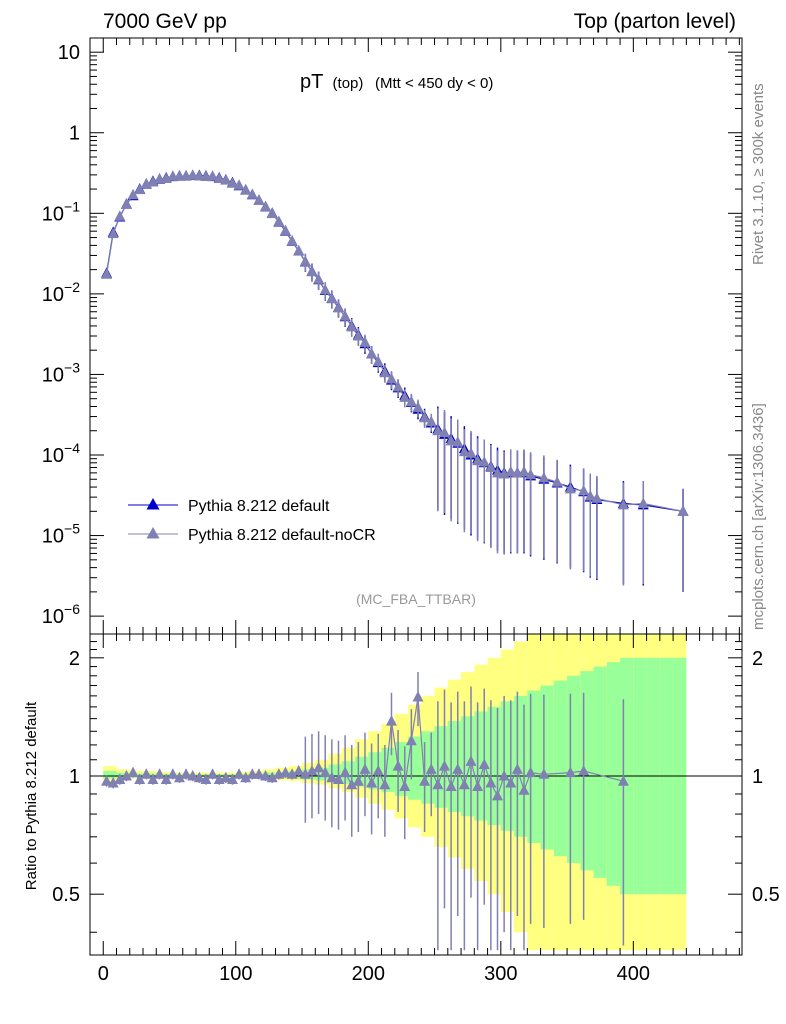  I want to click on title-cond: (Mtt < 450 dy < 0), so click(434, 83).